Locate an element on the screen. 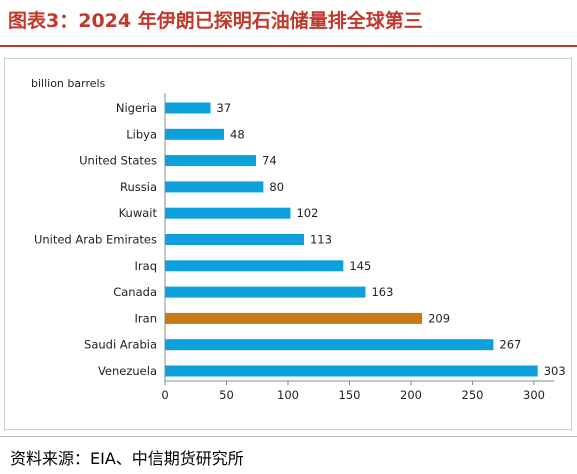  category-label-kuwait: Kuwait is located at coordinates (138, 213).